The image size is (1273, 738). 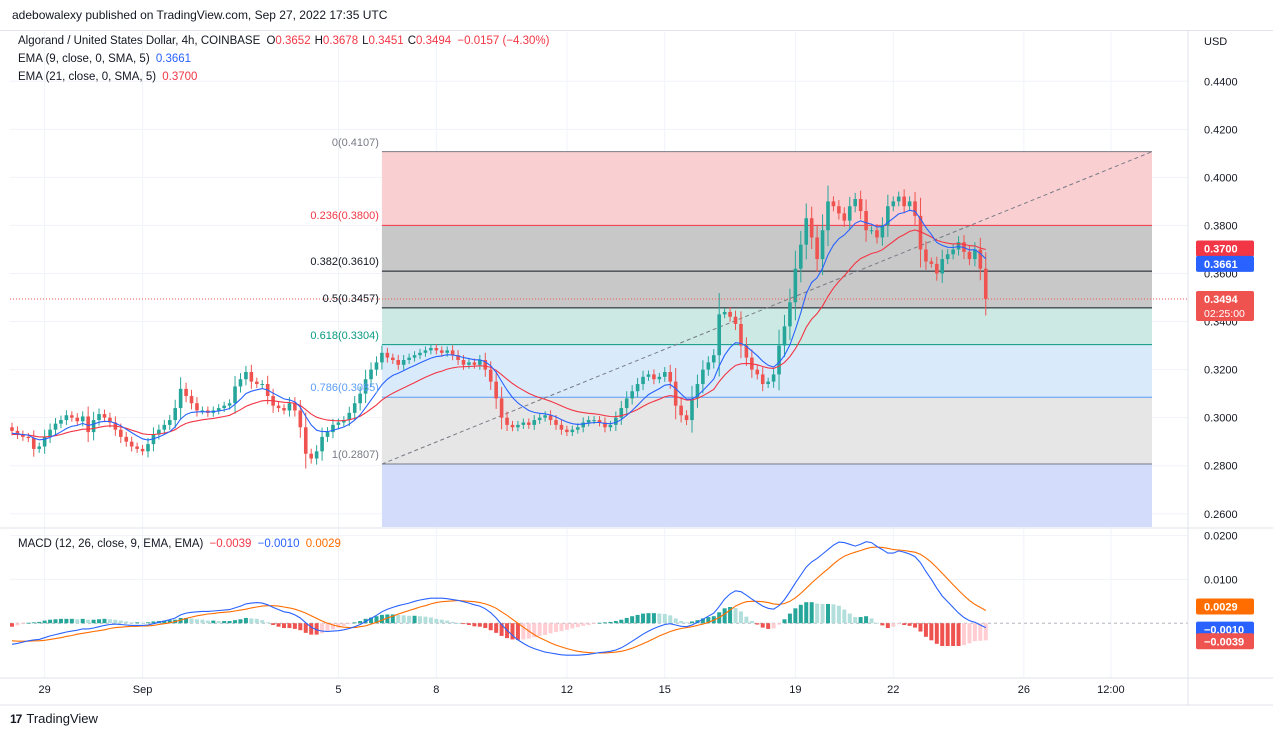 What do you see at coordinates (1225, 248) in the screenshot?
I see `ema21-price-tag-bg` at bounding box center [1225, 248].